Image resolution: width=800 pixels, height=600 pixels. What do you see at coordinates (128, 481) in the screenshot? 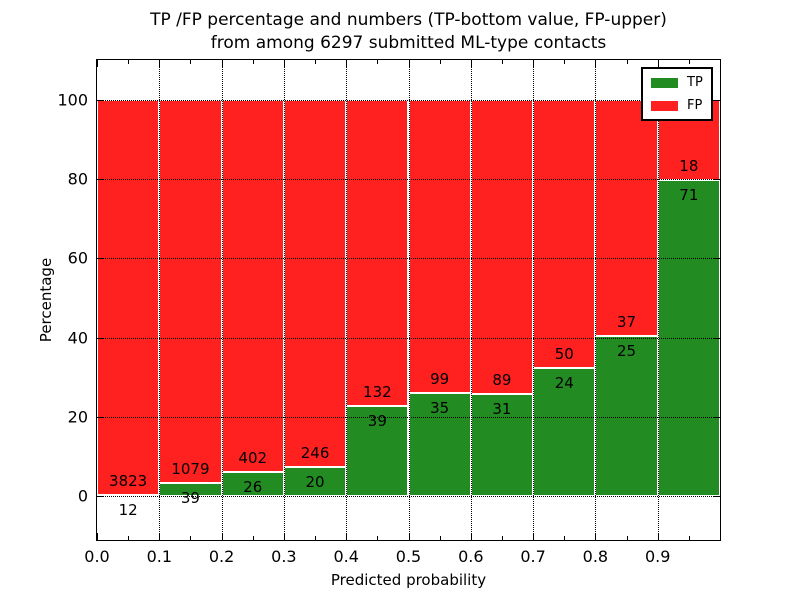
I see `fp-count-label: 3823` at bounding box center [128, 481].